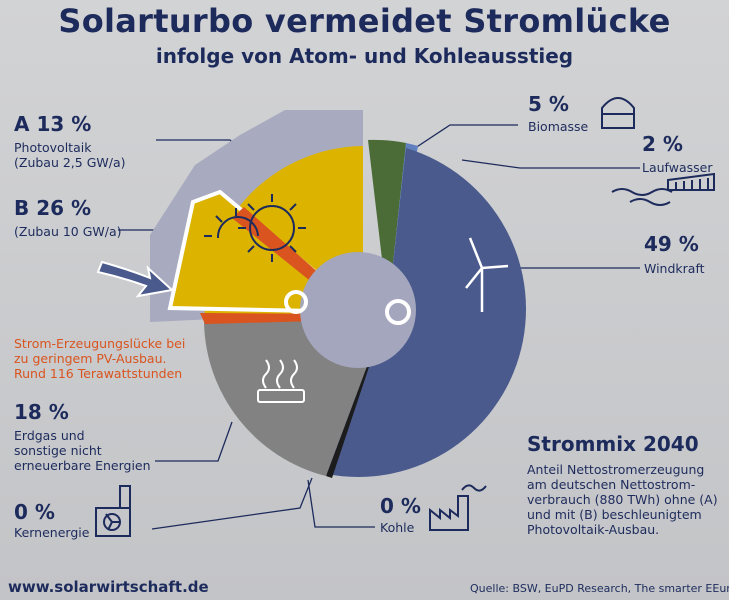  I want to click on page-subtitle: infolge von Atom- und Kohleausstieg, so click(364, 56).